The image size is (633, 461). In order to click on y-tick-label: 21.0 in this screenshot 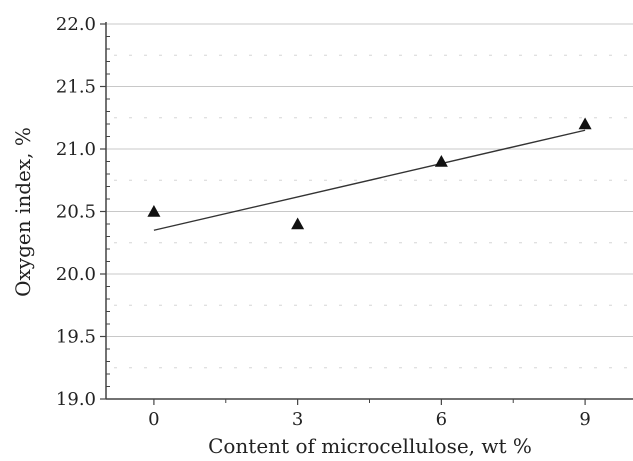, I will do `click(76, 149)`.